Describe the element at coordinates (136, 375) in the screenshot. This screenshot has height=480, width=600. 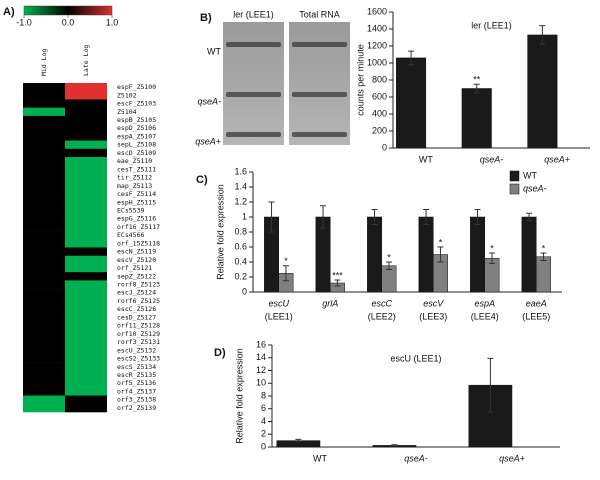
I see `row-label: escR_Z5135` at that location.